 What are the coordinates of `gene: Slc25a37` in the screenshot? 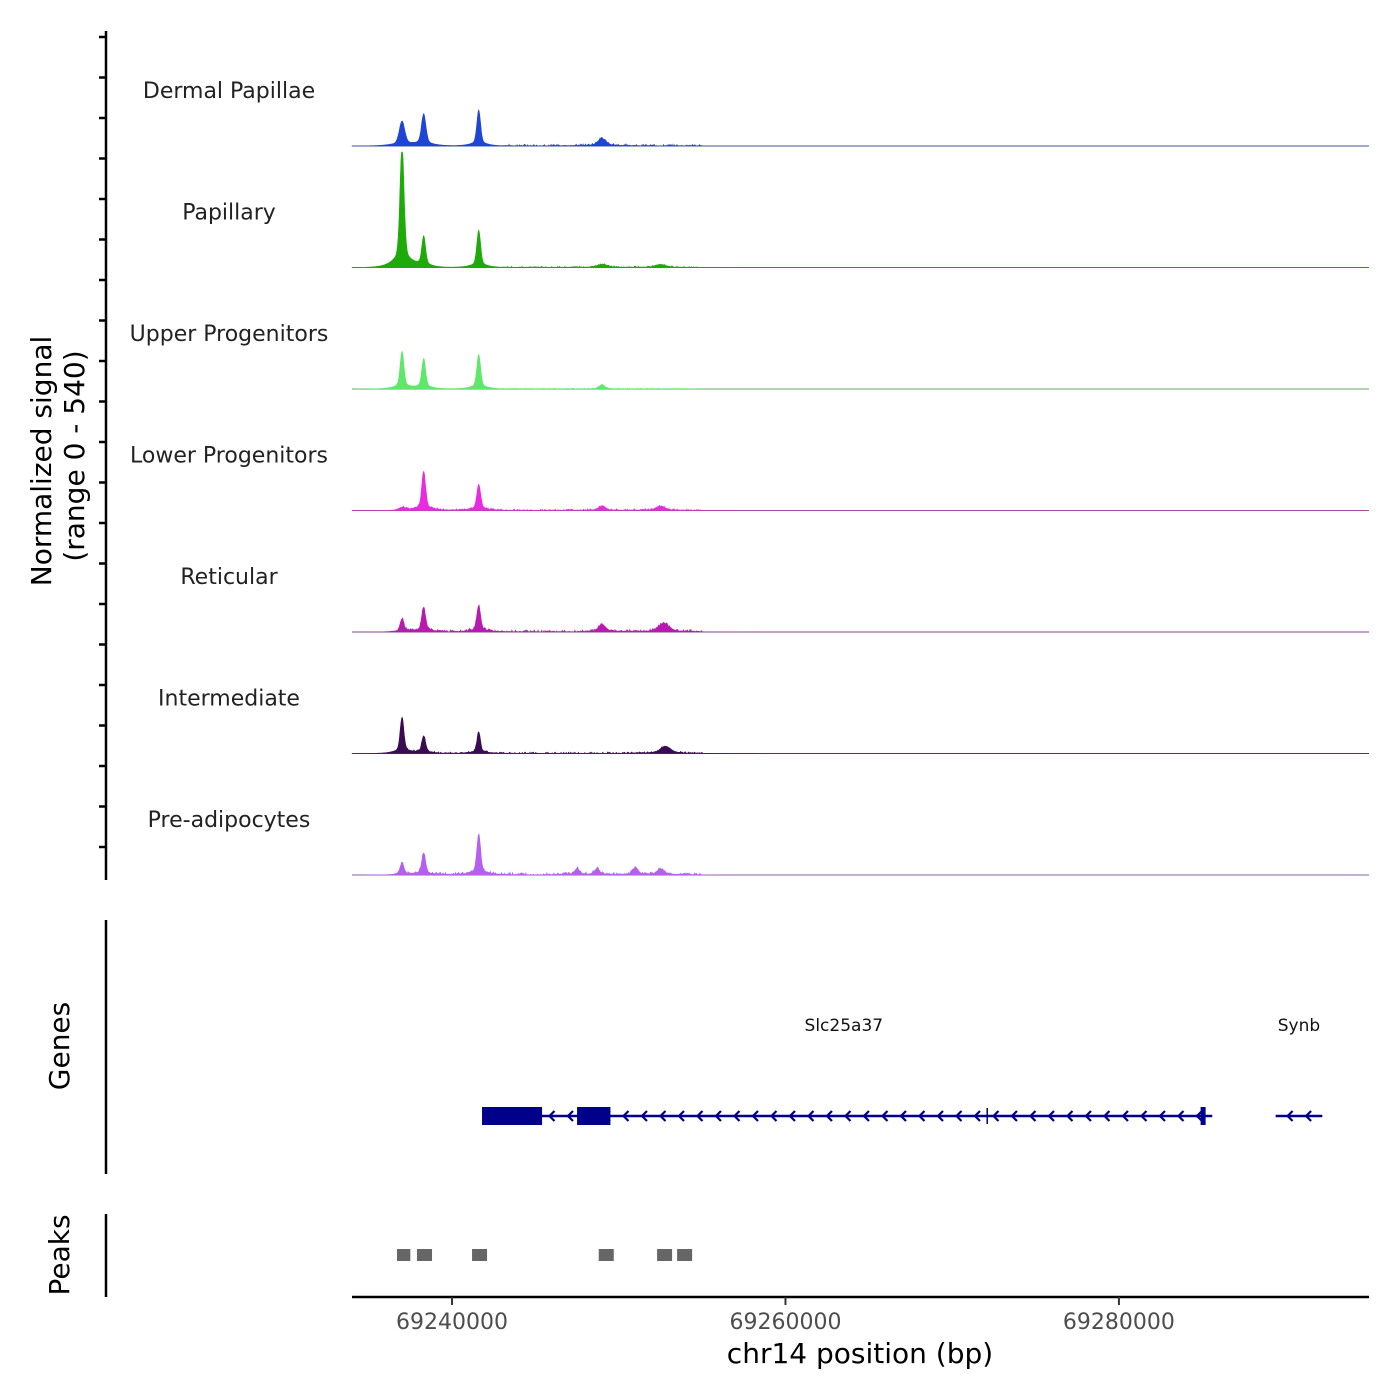 It's located at (847, 1070).